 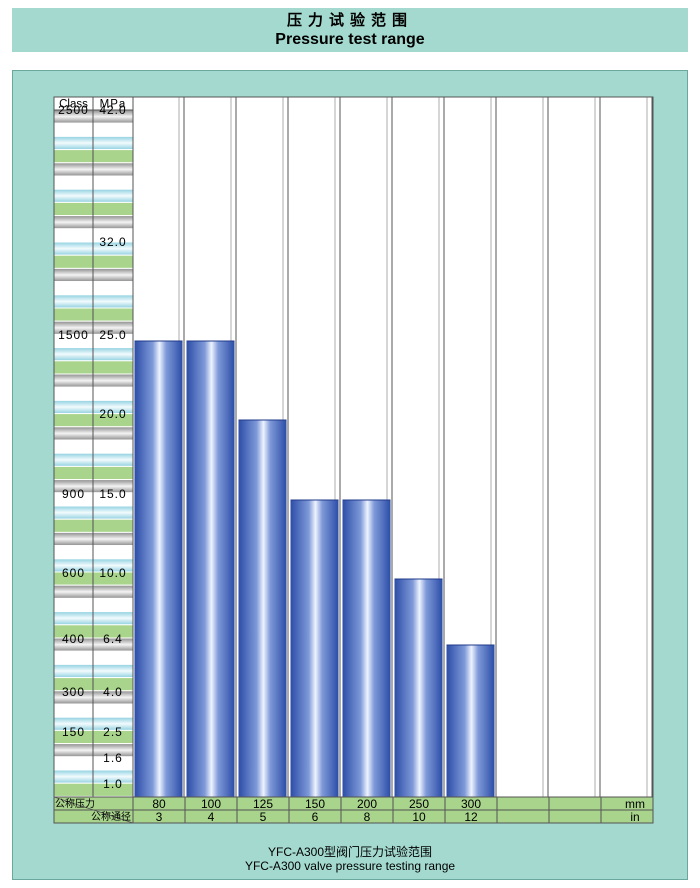 I want to click on x-tick-label-mm: 250, so click(x=419, y=804).